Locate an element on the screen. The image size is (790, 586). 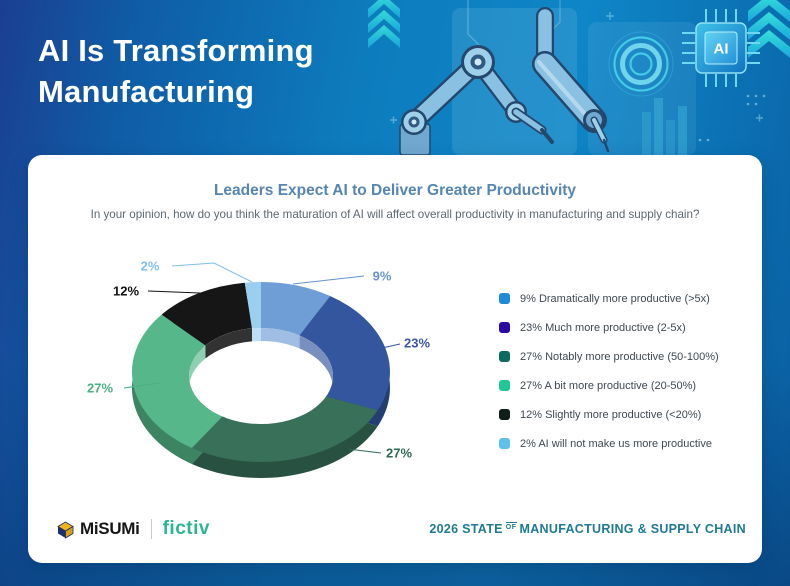
slice-callout-label: 23% is located at coordinates (417, 343).